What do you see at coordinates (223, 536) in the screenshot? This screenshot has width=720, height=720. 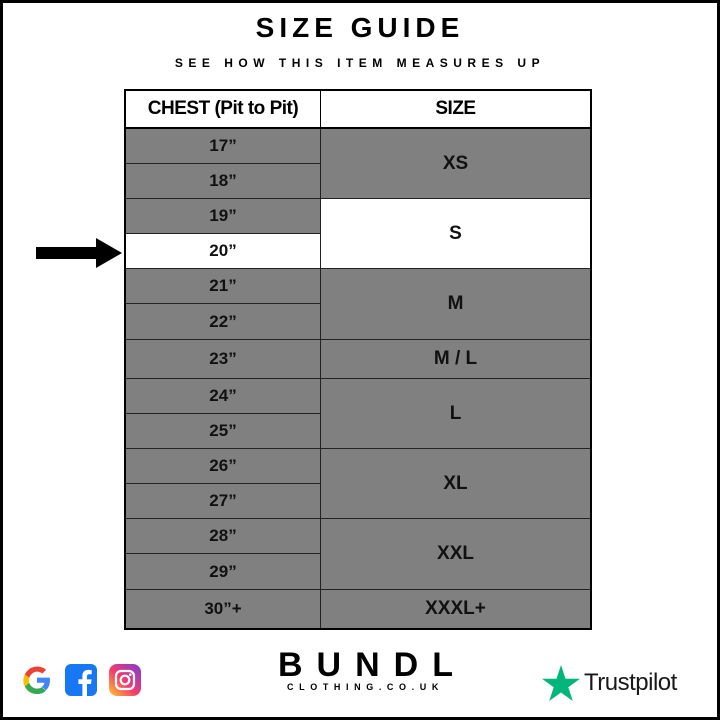 I see `chest-cell: 28”` at bounding box center [223, 536].